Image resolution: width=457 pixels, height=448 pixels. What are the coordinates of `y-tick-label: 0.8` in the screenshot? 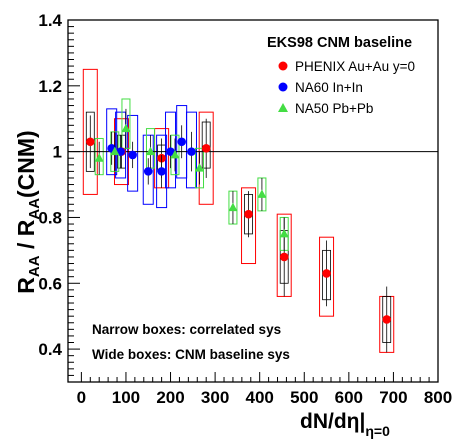 It's located at (50, 217).